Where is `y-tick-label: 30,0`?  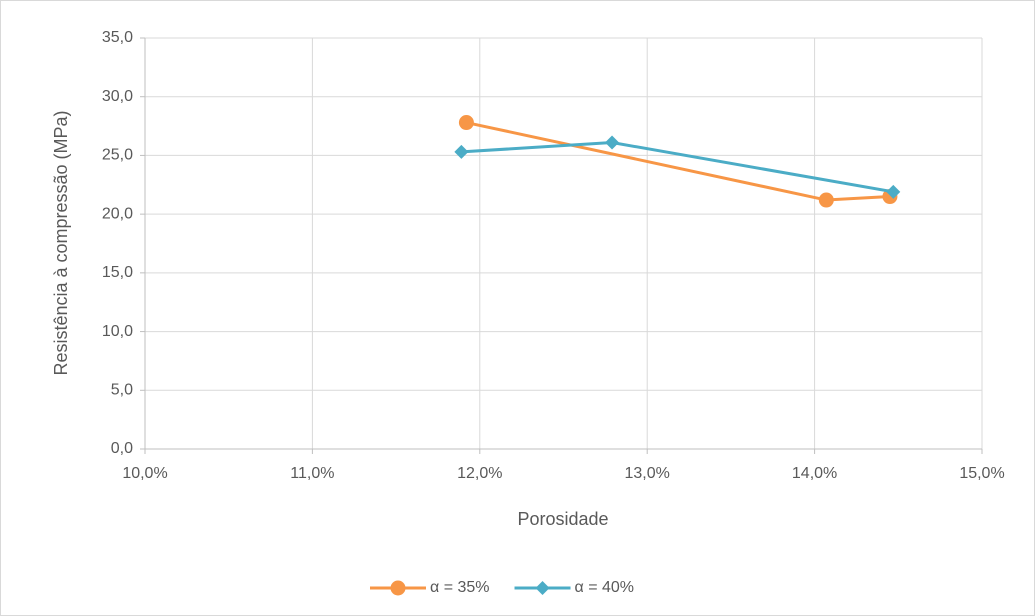 y-tick-label: 30,0 is located at coordinates (117, 96).